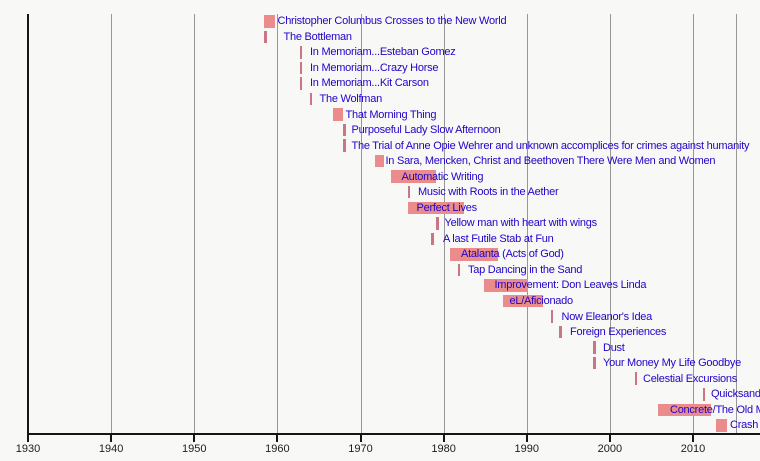 The height and width of the screenshot is (461, 760). Describe the element at coordinates (610, 223) in the screenshot. I see `gridline-2000` at that location.